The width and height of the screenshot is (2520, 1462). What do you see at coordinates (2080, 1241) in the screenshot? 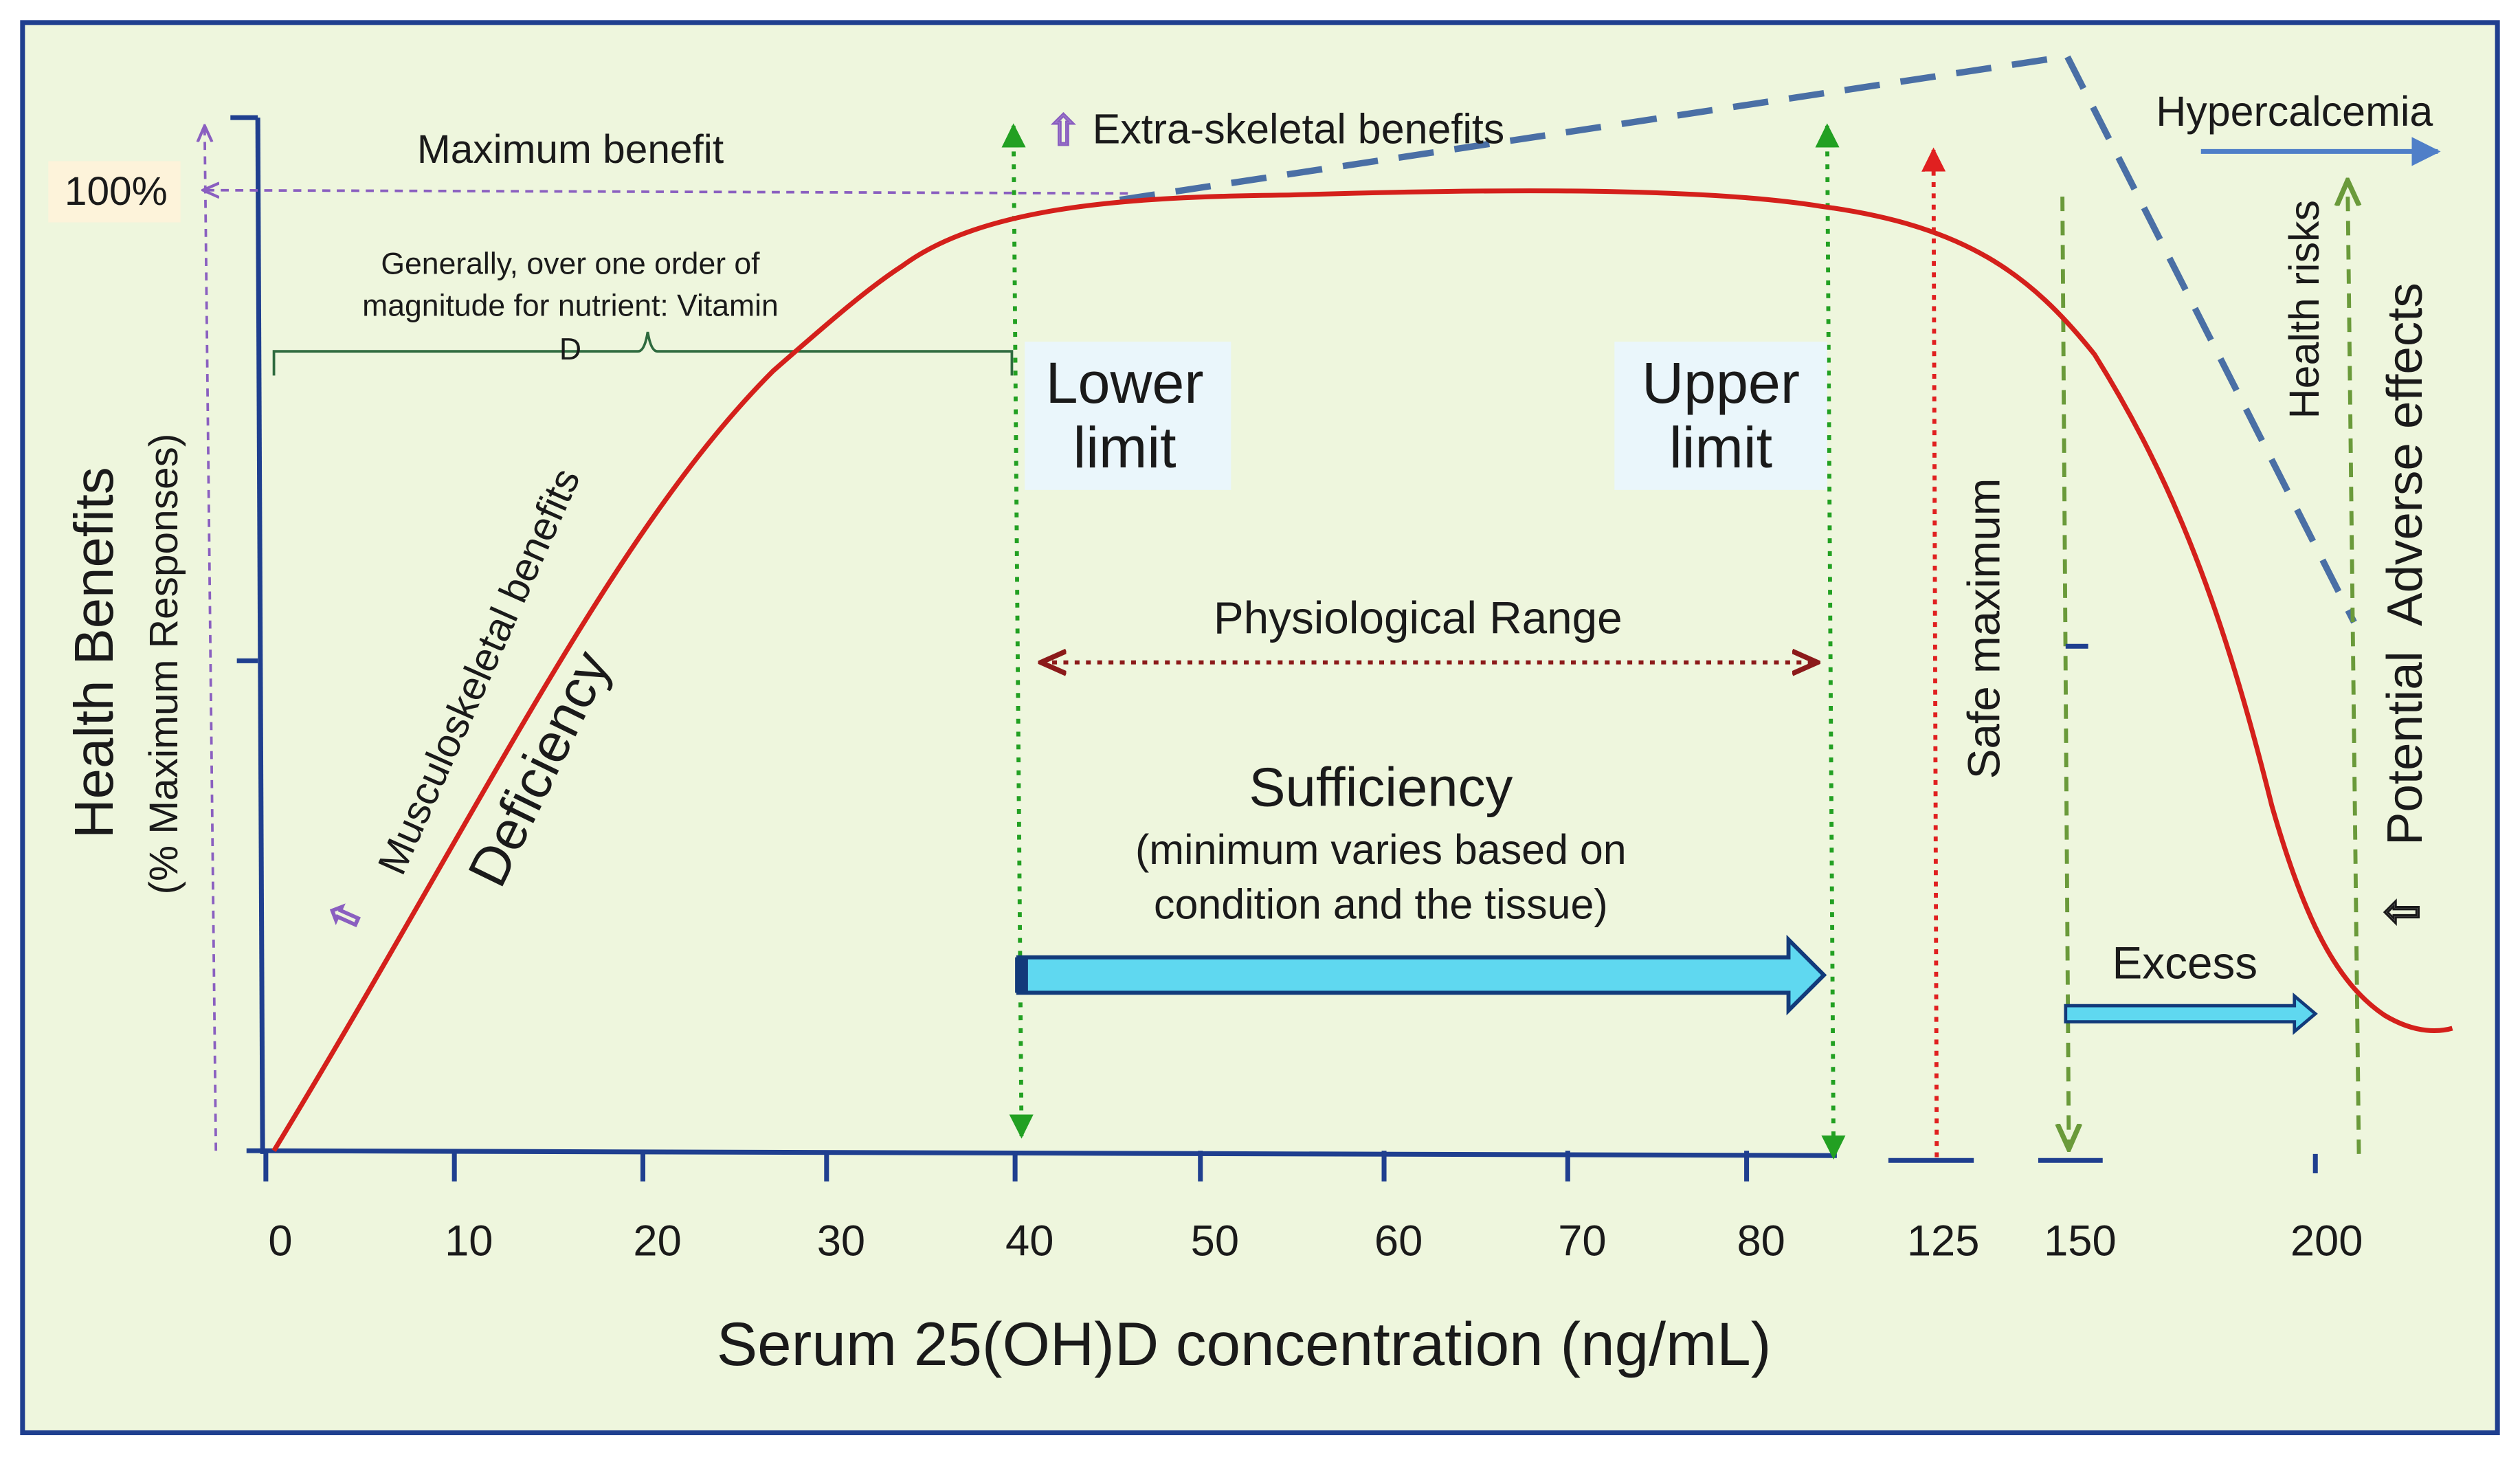
I see `x-tick-label: 150` at bounding box center [2080, 1241].